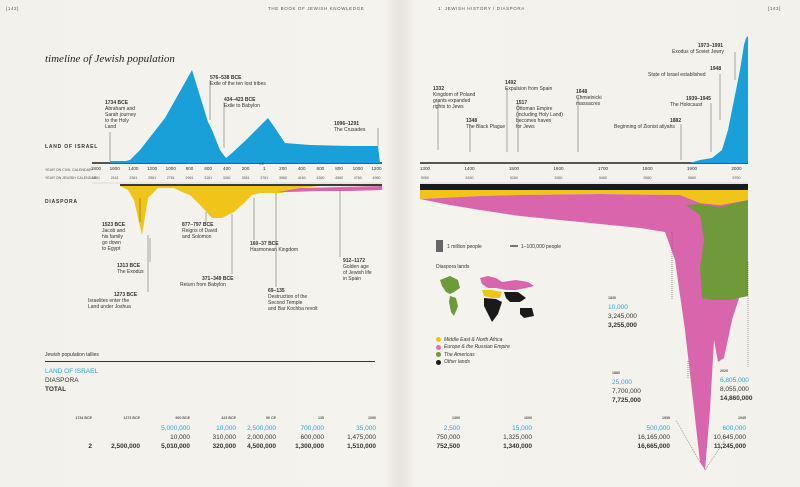  What do you see at coordinates (372, 418) in the screenshot?
I see `tally-year: 1090` at bounding box center [372, 418].